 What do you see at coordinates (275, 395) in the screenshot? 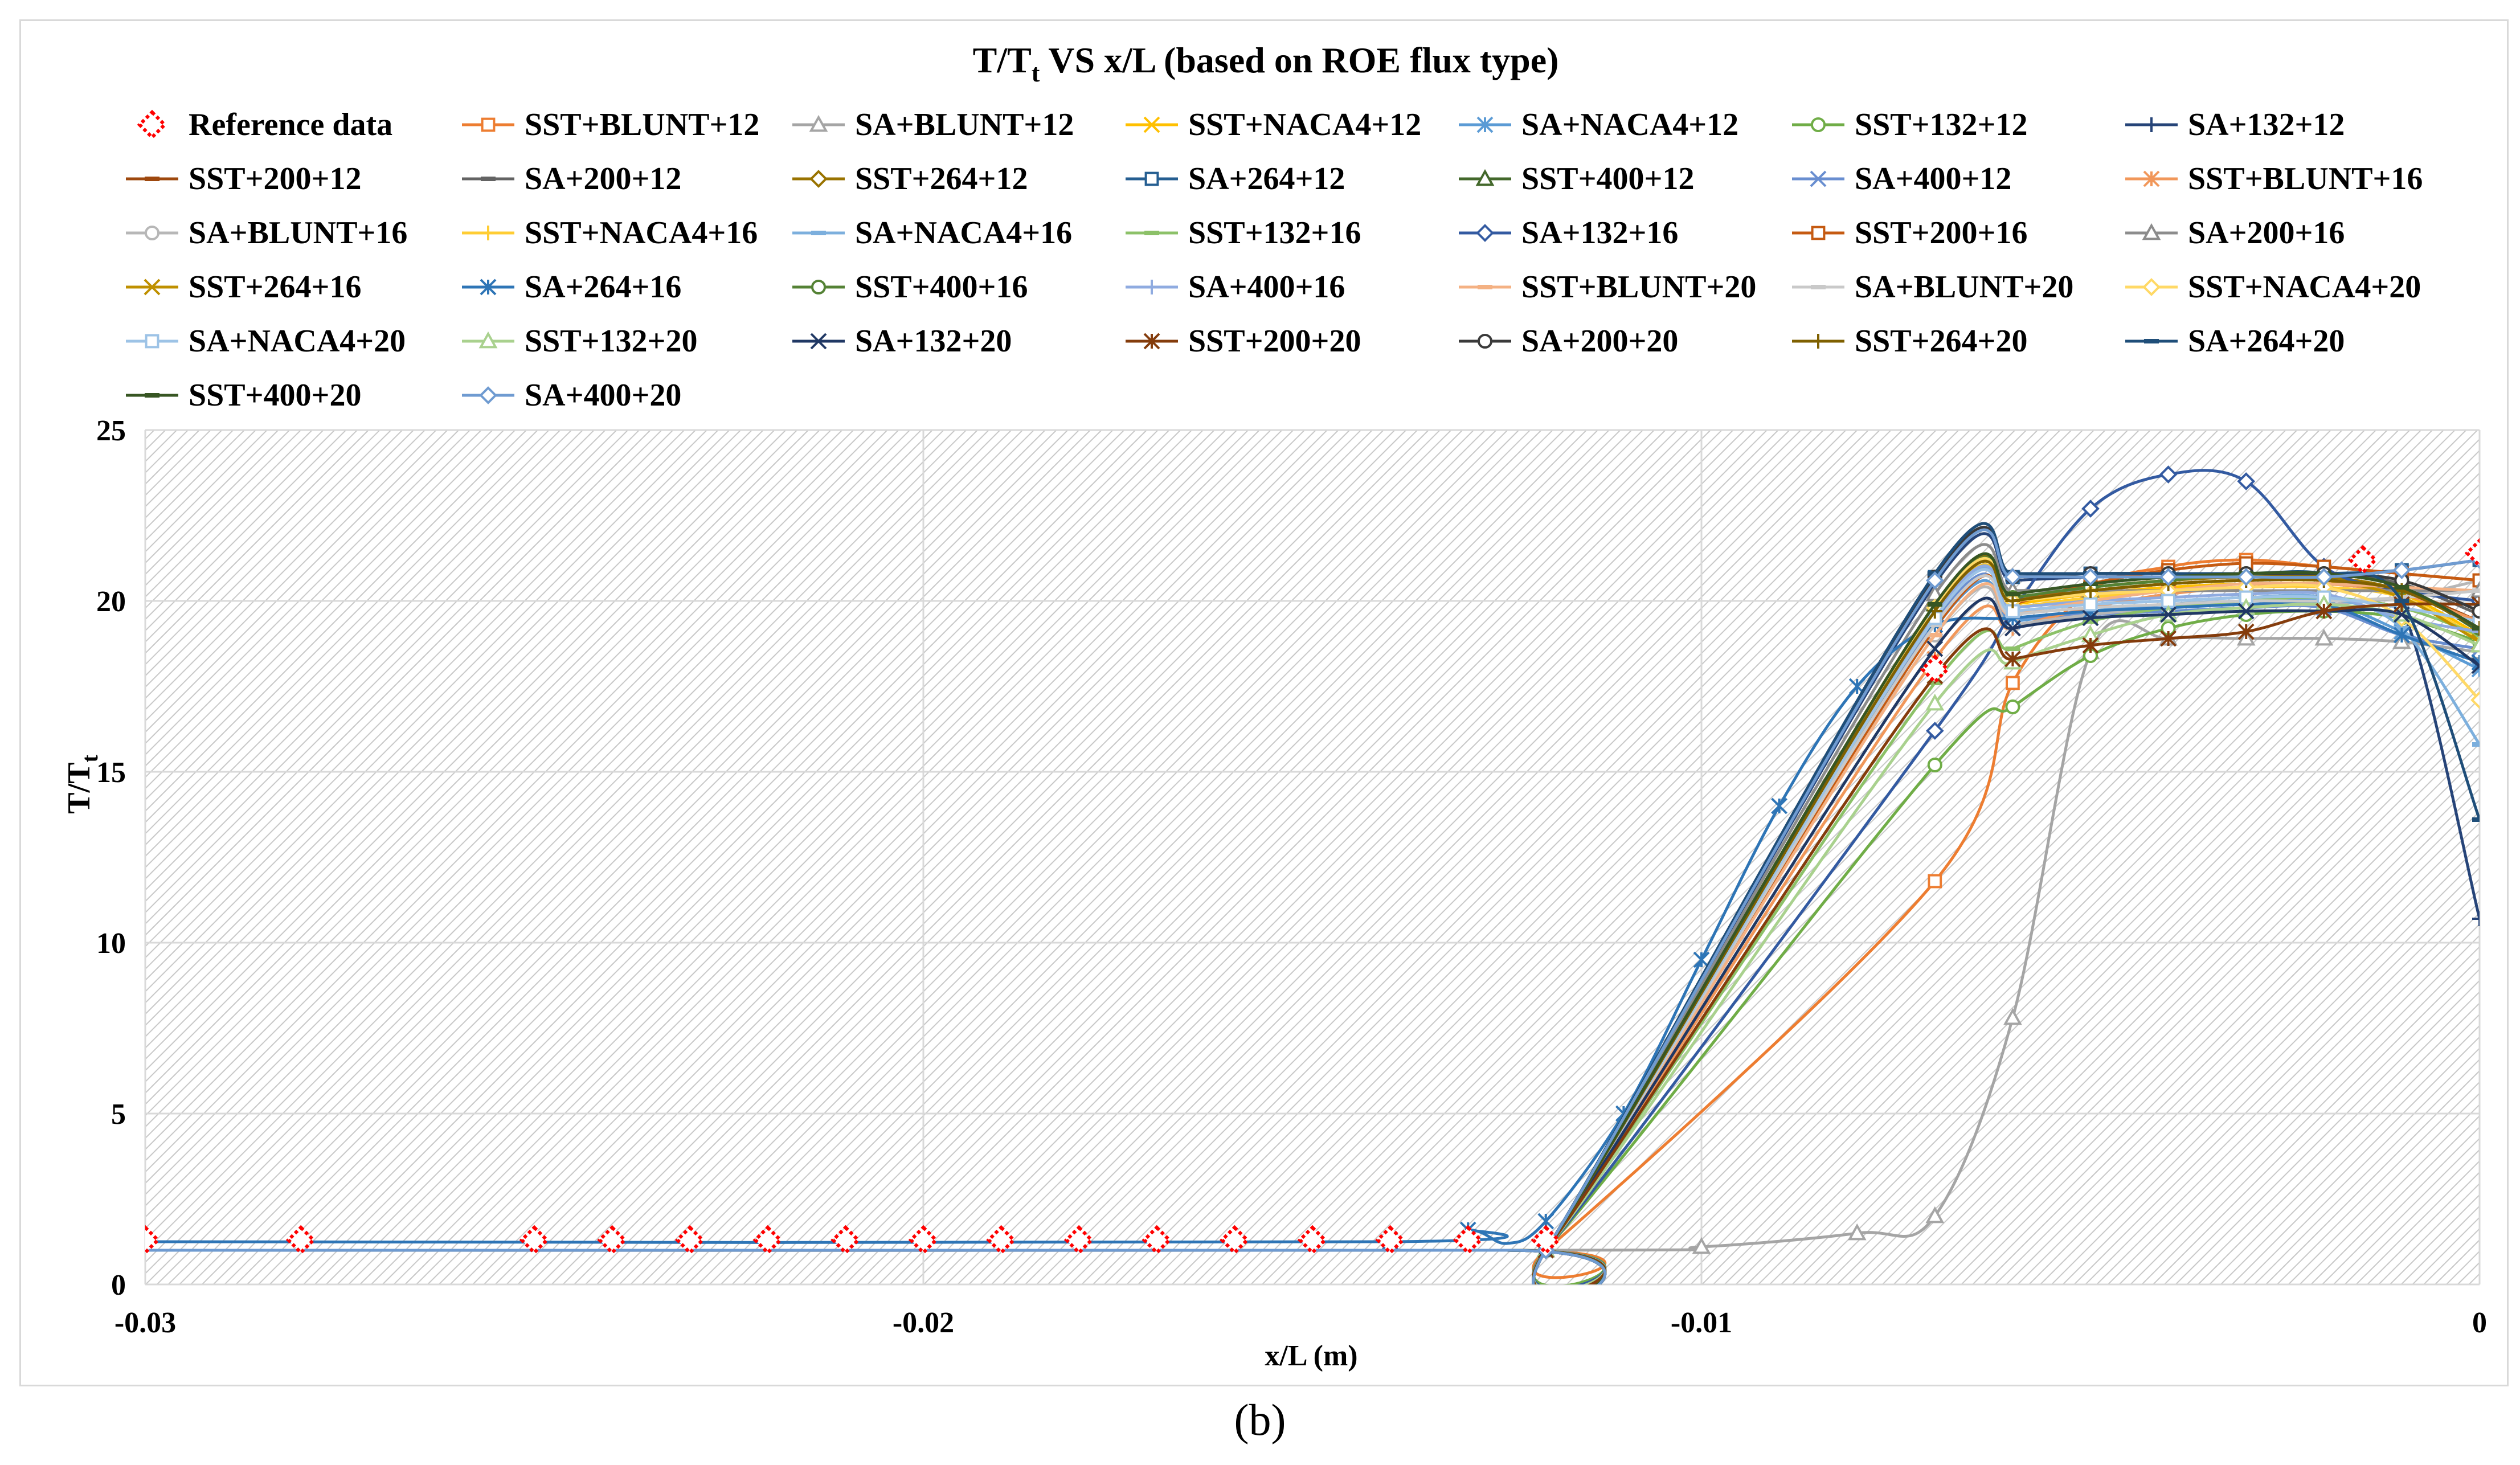
I see `legend-label: SST+400+20` at bounding box center [275, 395].